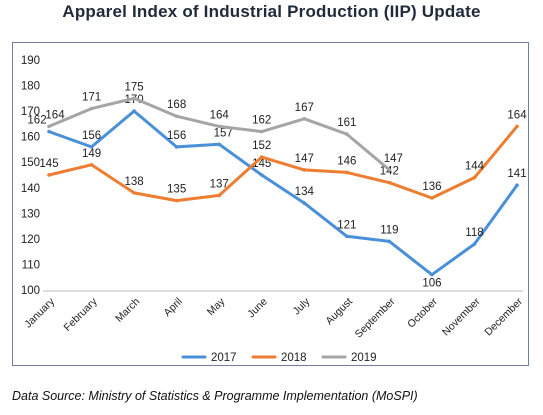  I want to click on y-tick-label: 140, so click(30, 189).